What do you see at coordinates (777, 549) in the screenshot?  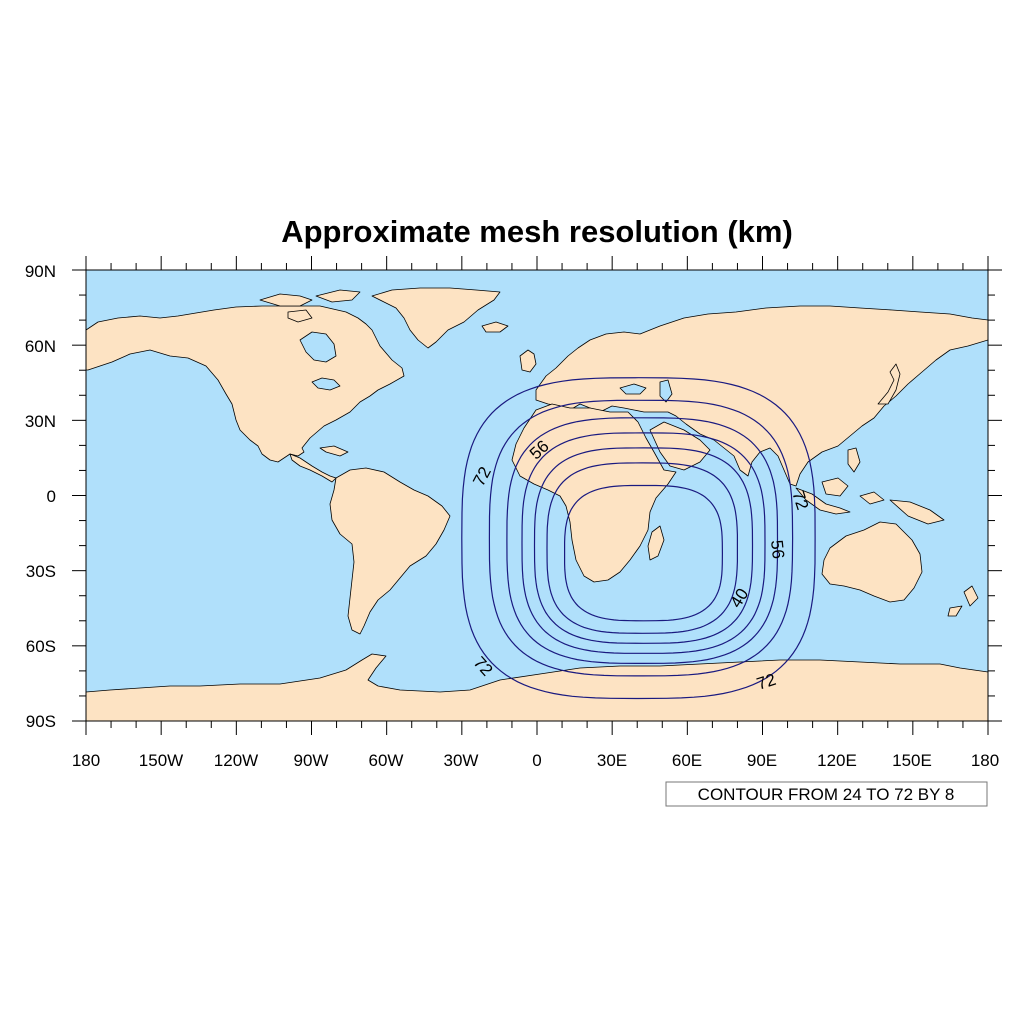 I see `contour-label: 56` at bounding box center [777, 549].